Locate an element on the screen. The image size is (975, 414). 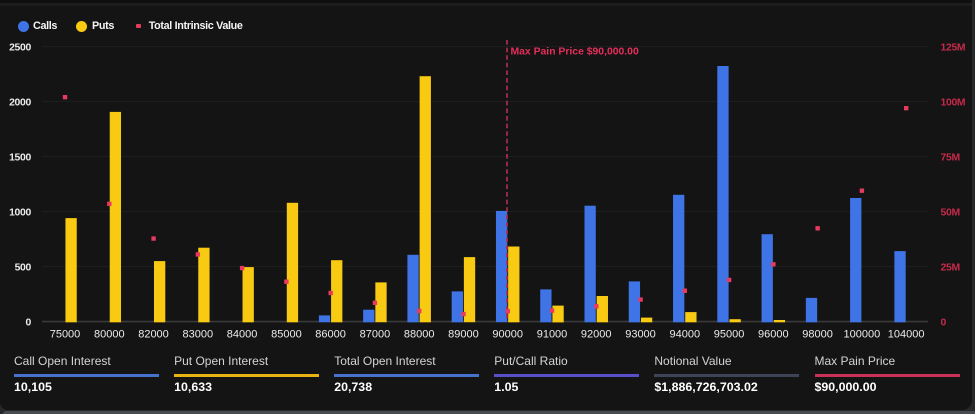
svg-text: 75000 is located at coordinates (65, 334).